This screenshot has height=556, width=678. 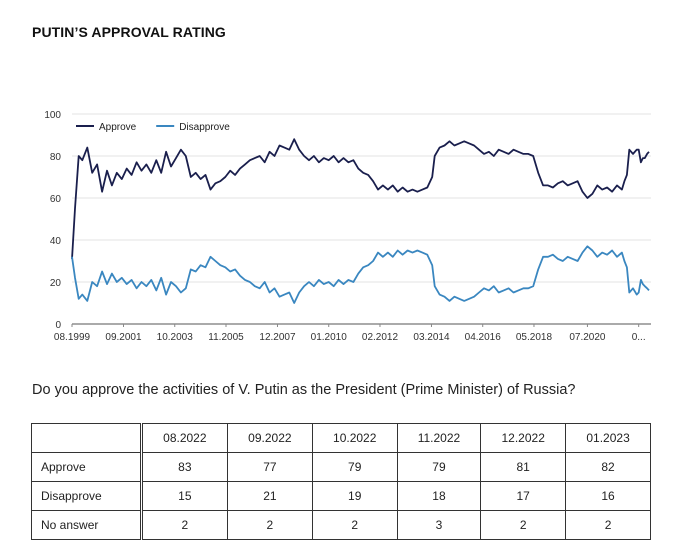 What do you see at coordinates (534, 337) in the screenshot?
I see `x-tick-label: 05.2018` at bounding box center [534, 337].